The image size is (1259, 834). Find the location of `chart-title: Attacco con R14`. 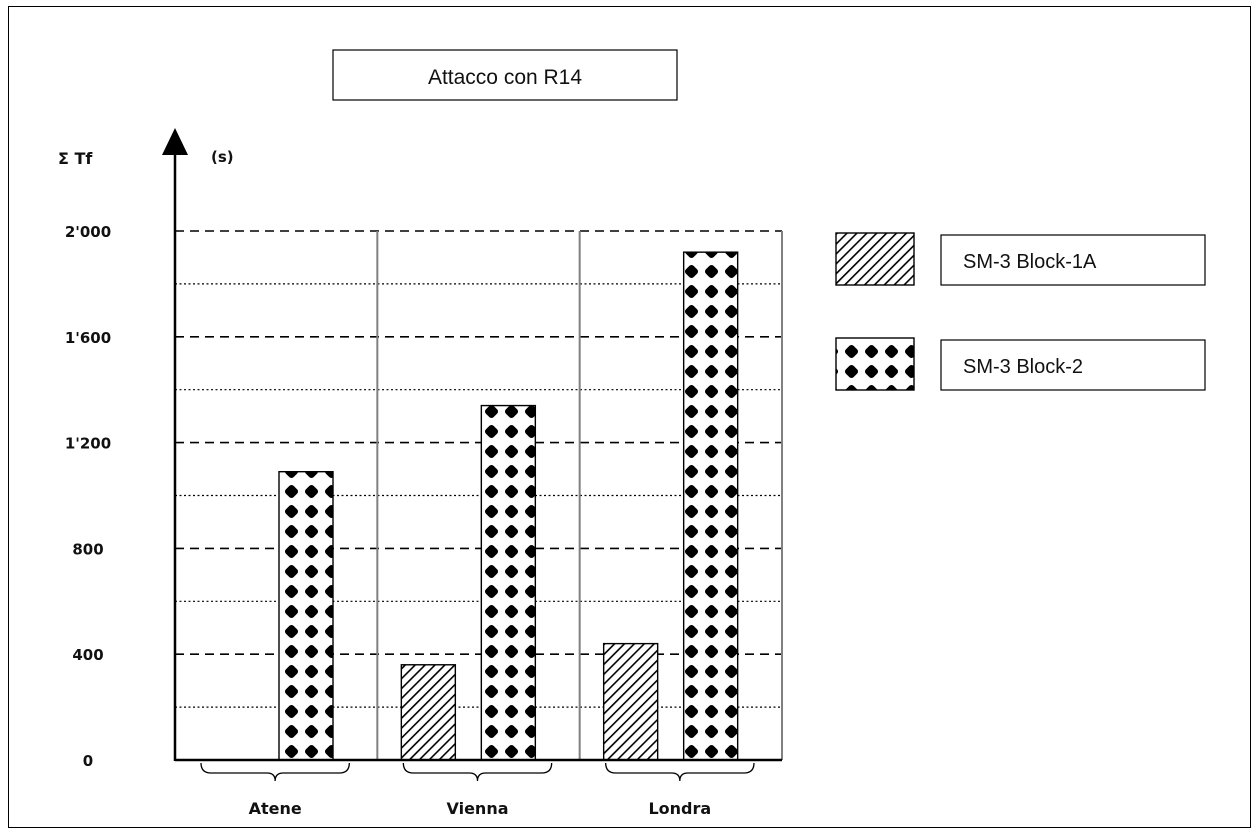

chart-title: Attacco con R14 is located at coordinates (505, 77).